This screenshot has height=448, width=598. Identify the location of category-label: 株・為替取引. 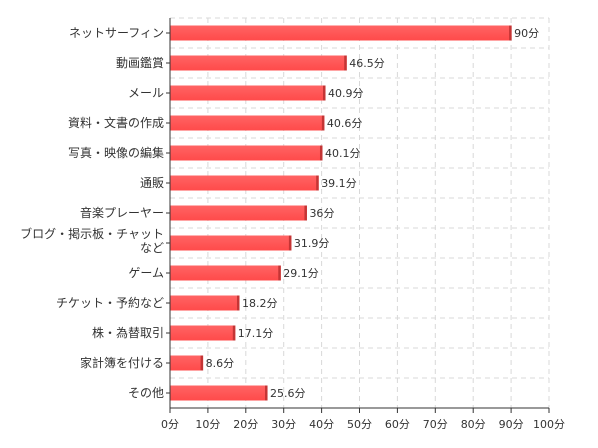
(128, 332).